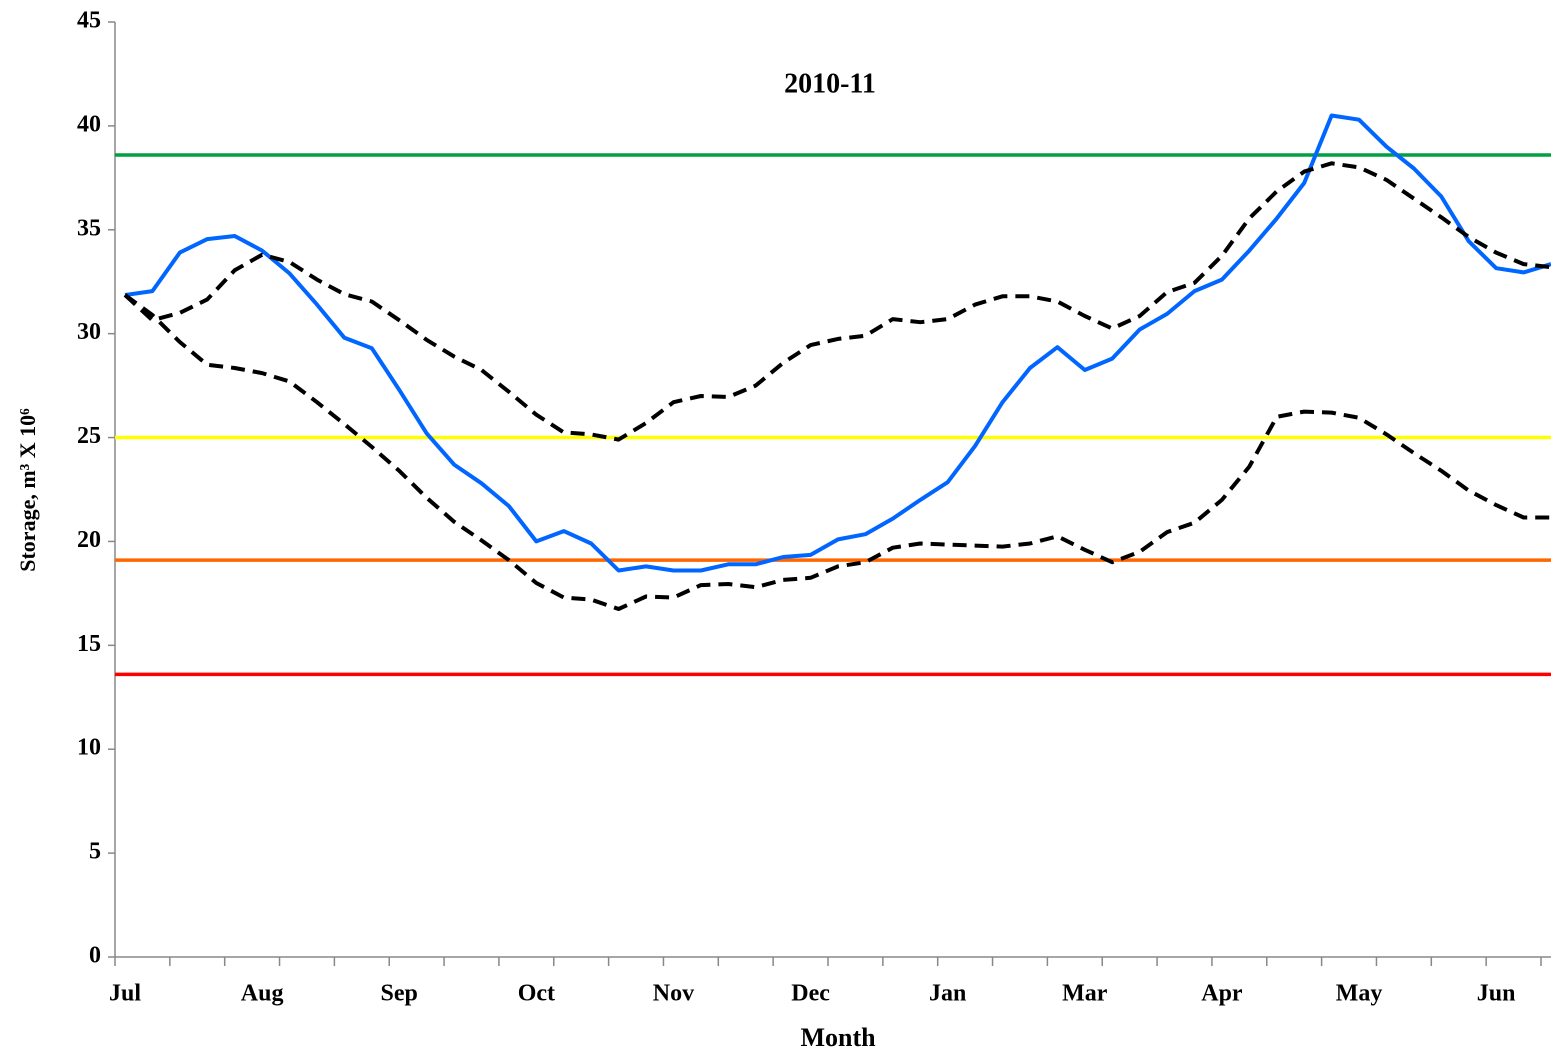 This screenshot has width=1551, height=1054. Describe the element at coordinates (89, 228) in the screenshot. I see `y-tick-label: 35` at that location.